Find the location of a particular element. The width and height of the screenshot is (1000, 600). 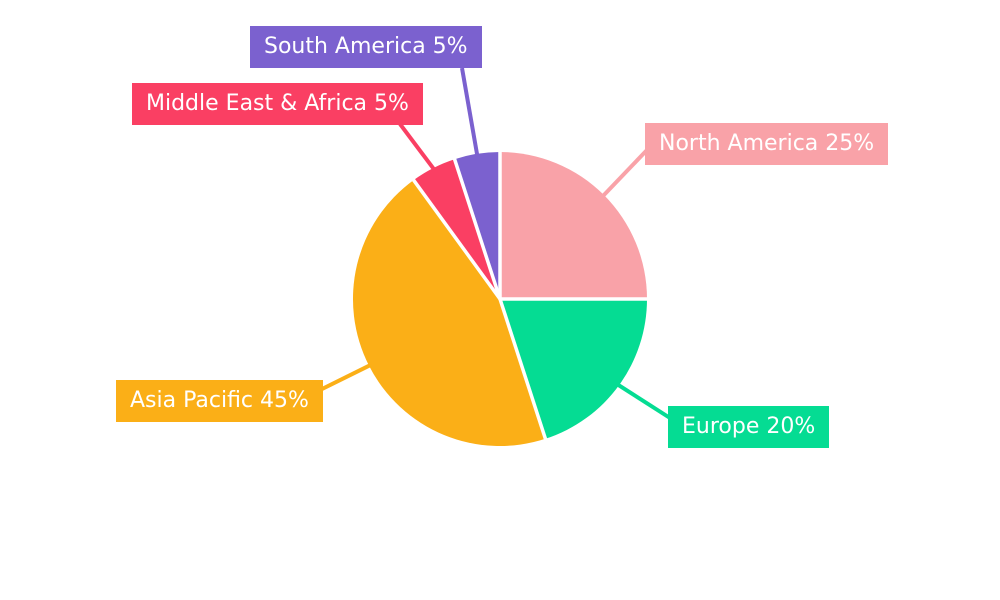

slice-label-north-america: North America 25% is located at coordinates (767, 144).